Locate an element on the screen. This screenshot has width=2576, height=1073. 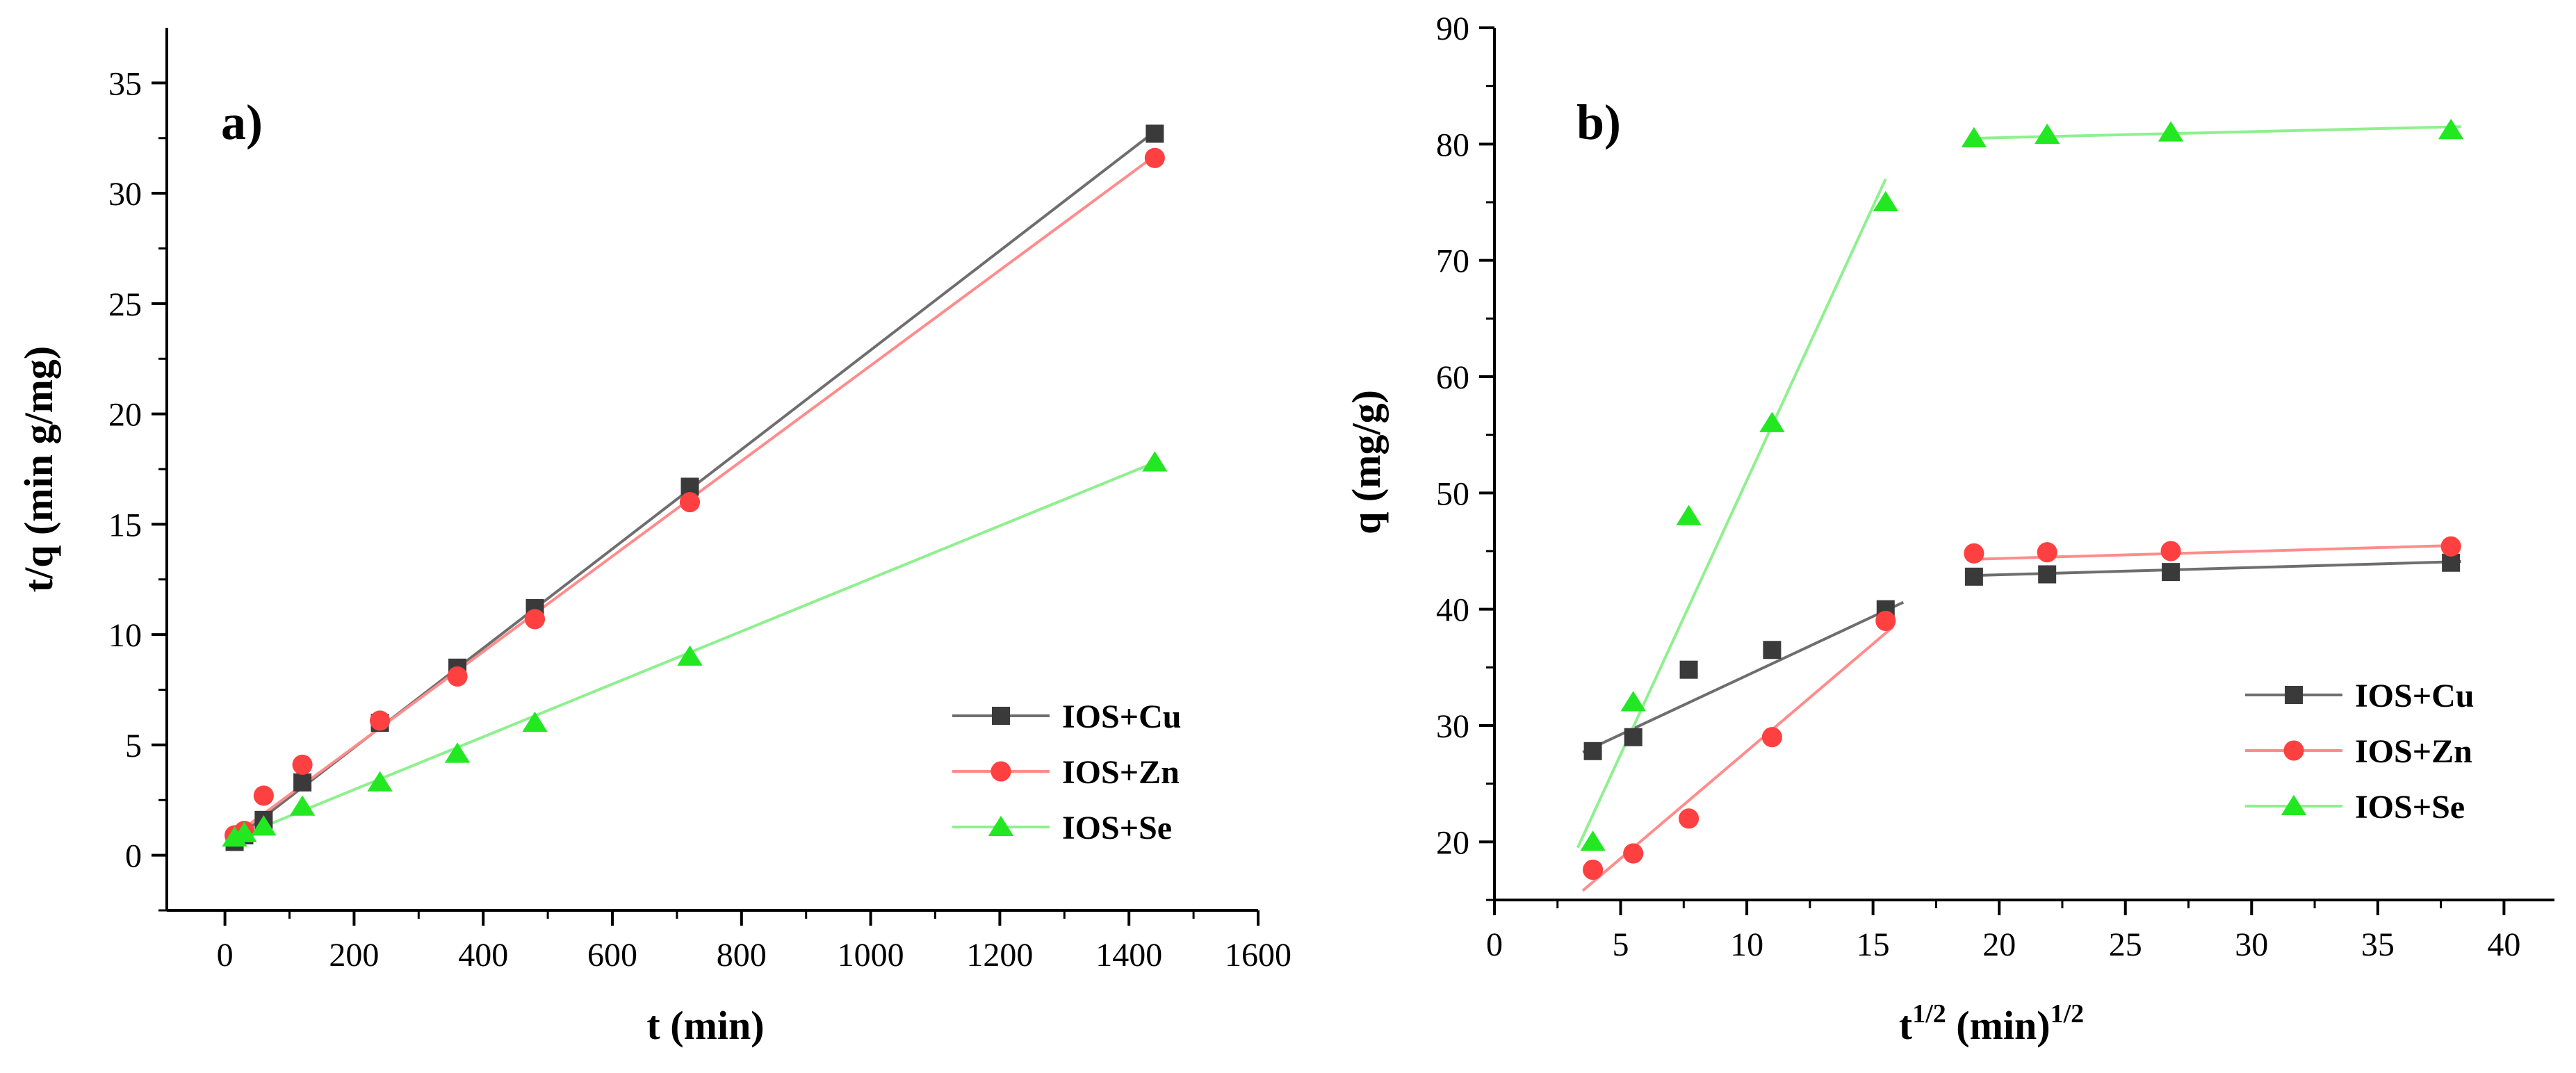
x-tick-label: 30 is located at coordinates (2251, 945).